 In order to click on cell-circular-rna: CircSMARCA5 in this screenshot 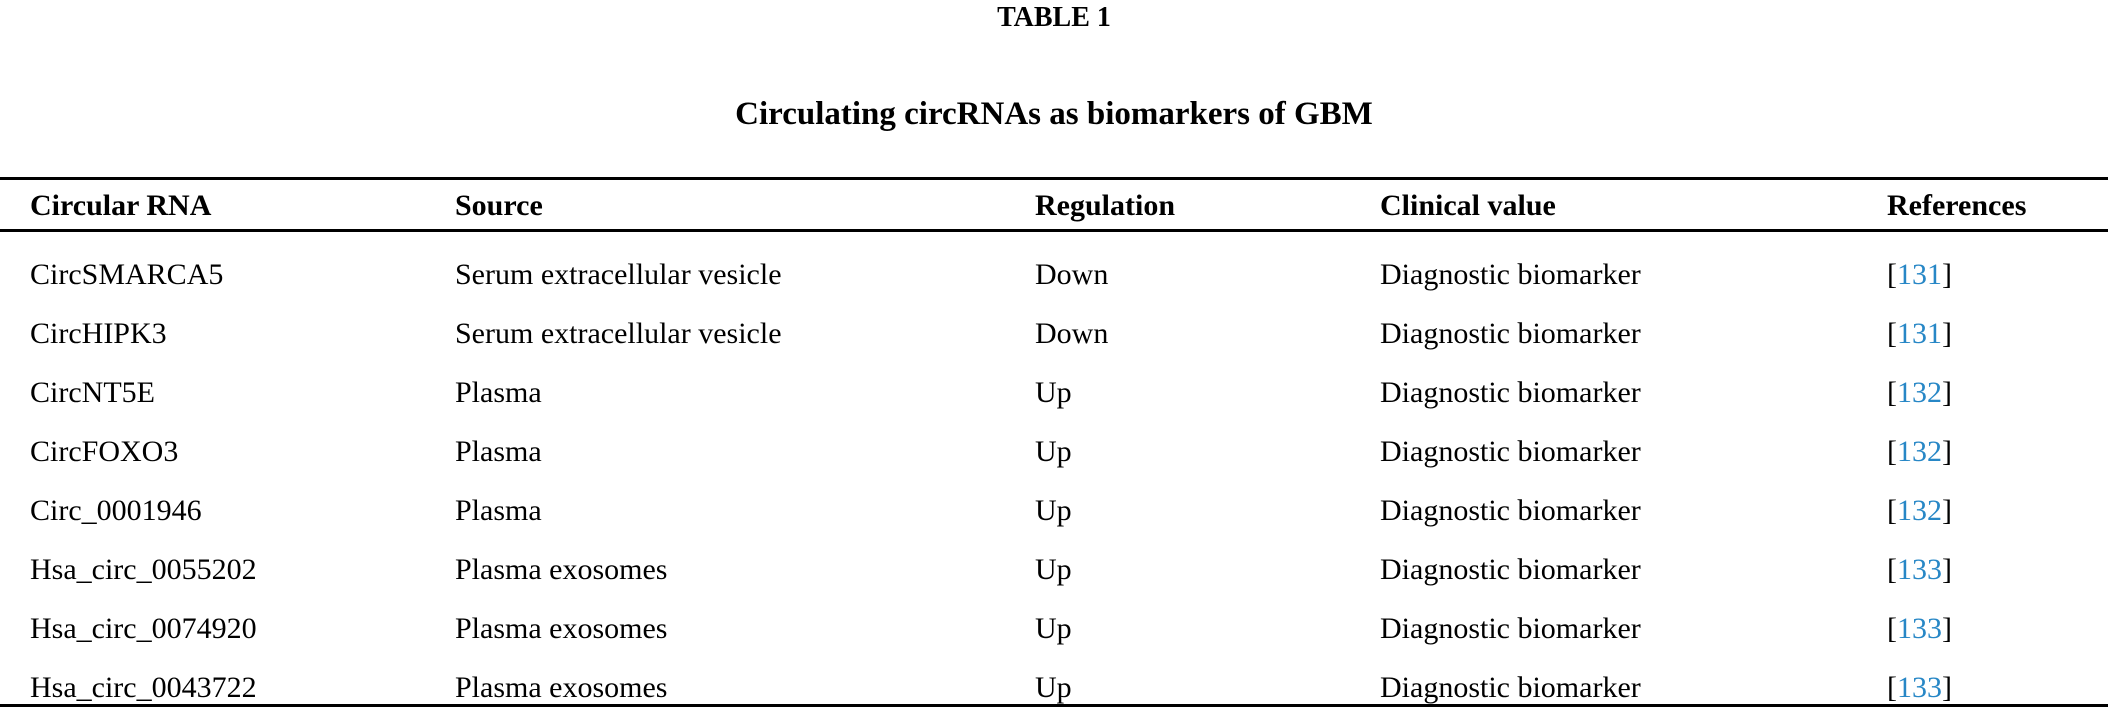, I will do `click(127, 274)`.